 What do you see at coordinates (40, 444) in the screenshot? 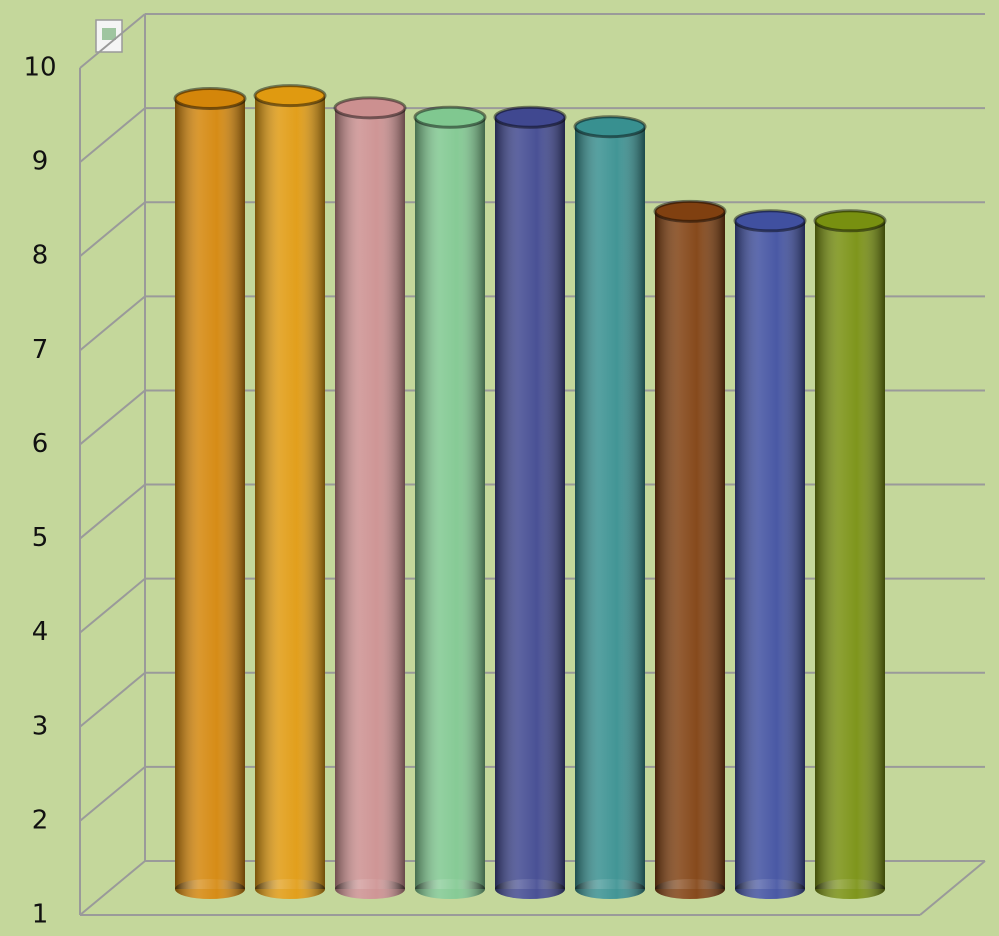
I see `y-tick-label: 6` at bounding box center [40, 444].